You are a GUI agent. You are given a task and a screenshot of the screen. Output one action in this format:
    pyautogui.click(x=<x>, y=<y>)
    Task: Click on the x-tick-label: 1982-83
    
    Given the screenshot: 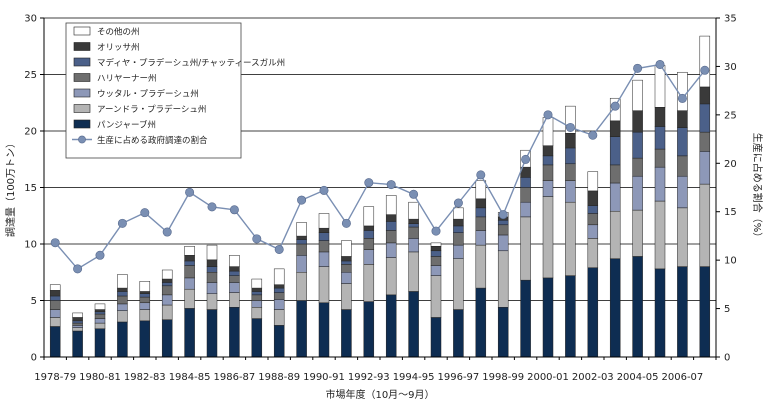 What is the action you would take?
    pyautogui.click(x=145, y=377)
    